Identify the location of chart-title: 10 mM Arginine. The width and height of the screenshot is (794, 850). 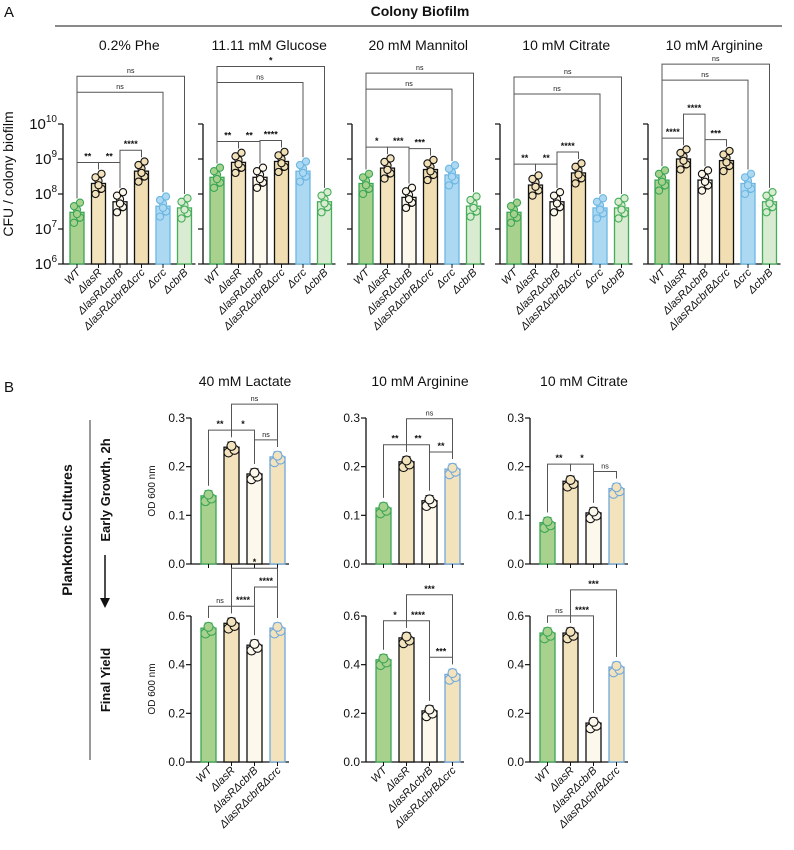
(714, 45).